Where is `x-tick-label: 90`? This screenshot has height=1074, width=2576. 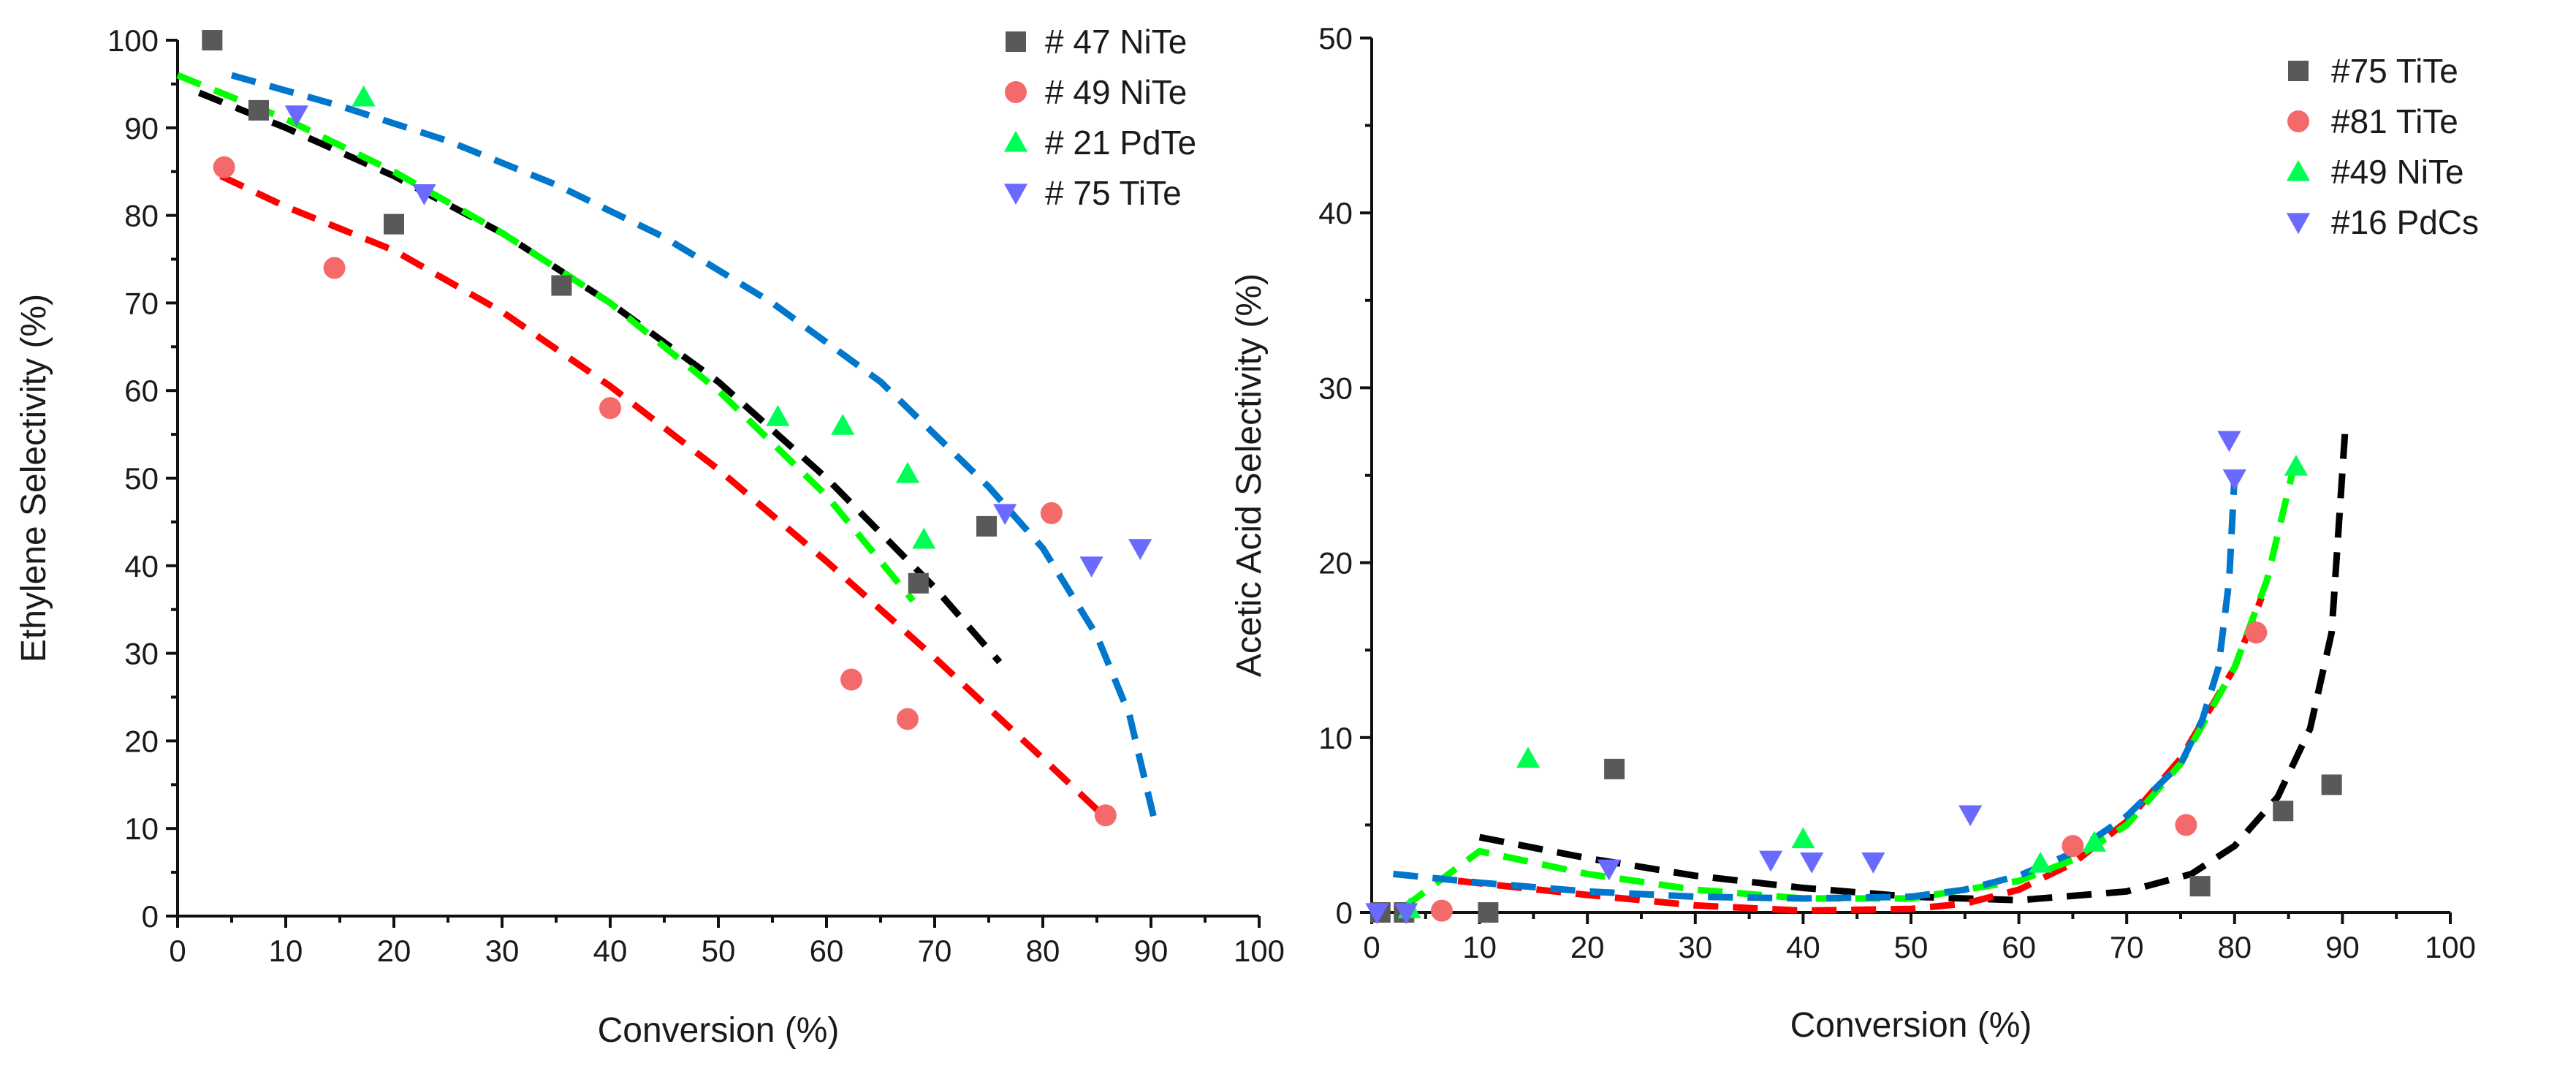
x-tick-label: 90 is located at coordinates (2342, 947).